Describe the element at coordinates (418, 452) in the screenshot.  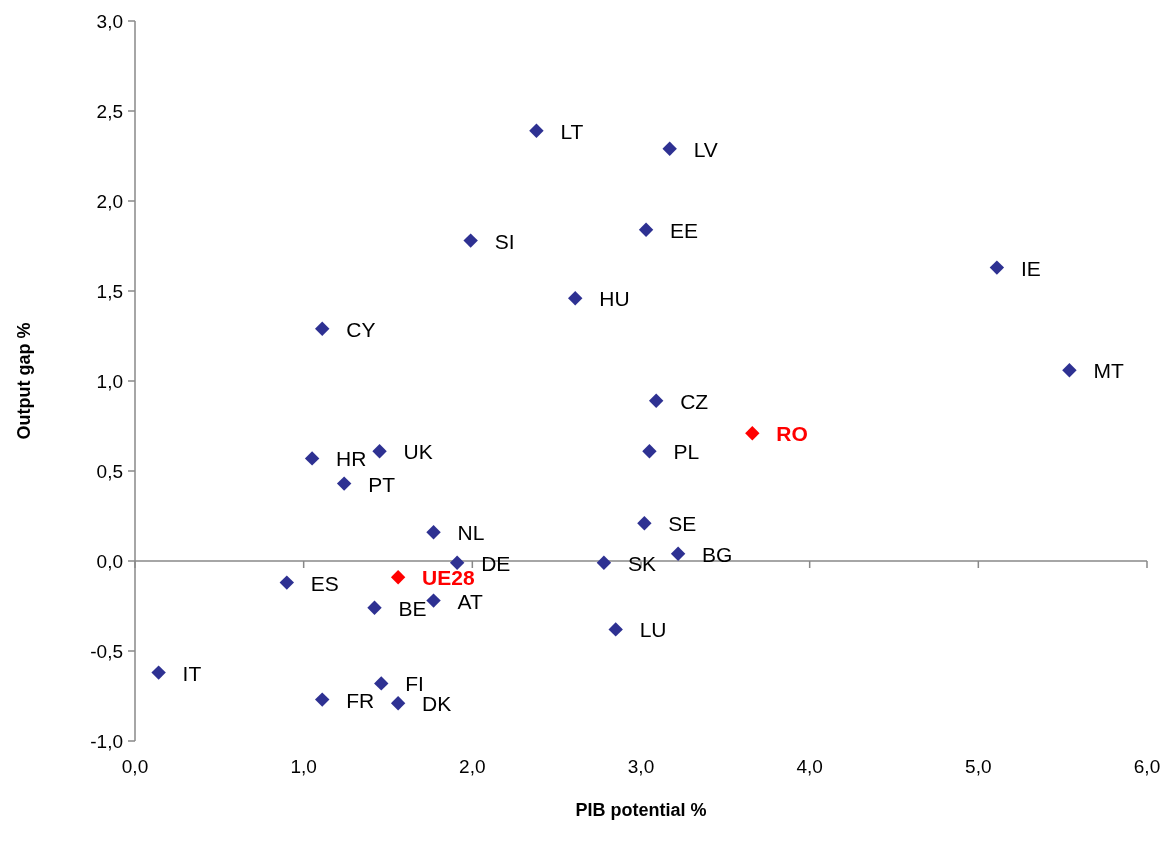
I see `annotation: UK` at that location.